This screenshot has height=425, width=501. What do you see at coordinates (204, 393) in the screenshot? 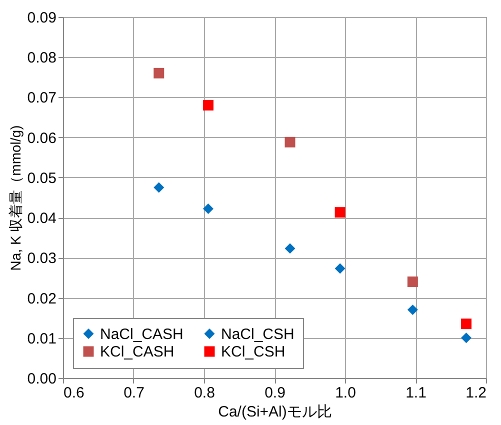
I see `x-tick-label: 0.8` at bounding box center [204, 393].